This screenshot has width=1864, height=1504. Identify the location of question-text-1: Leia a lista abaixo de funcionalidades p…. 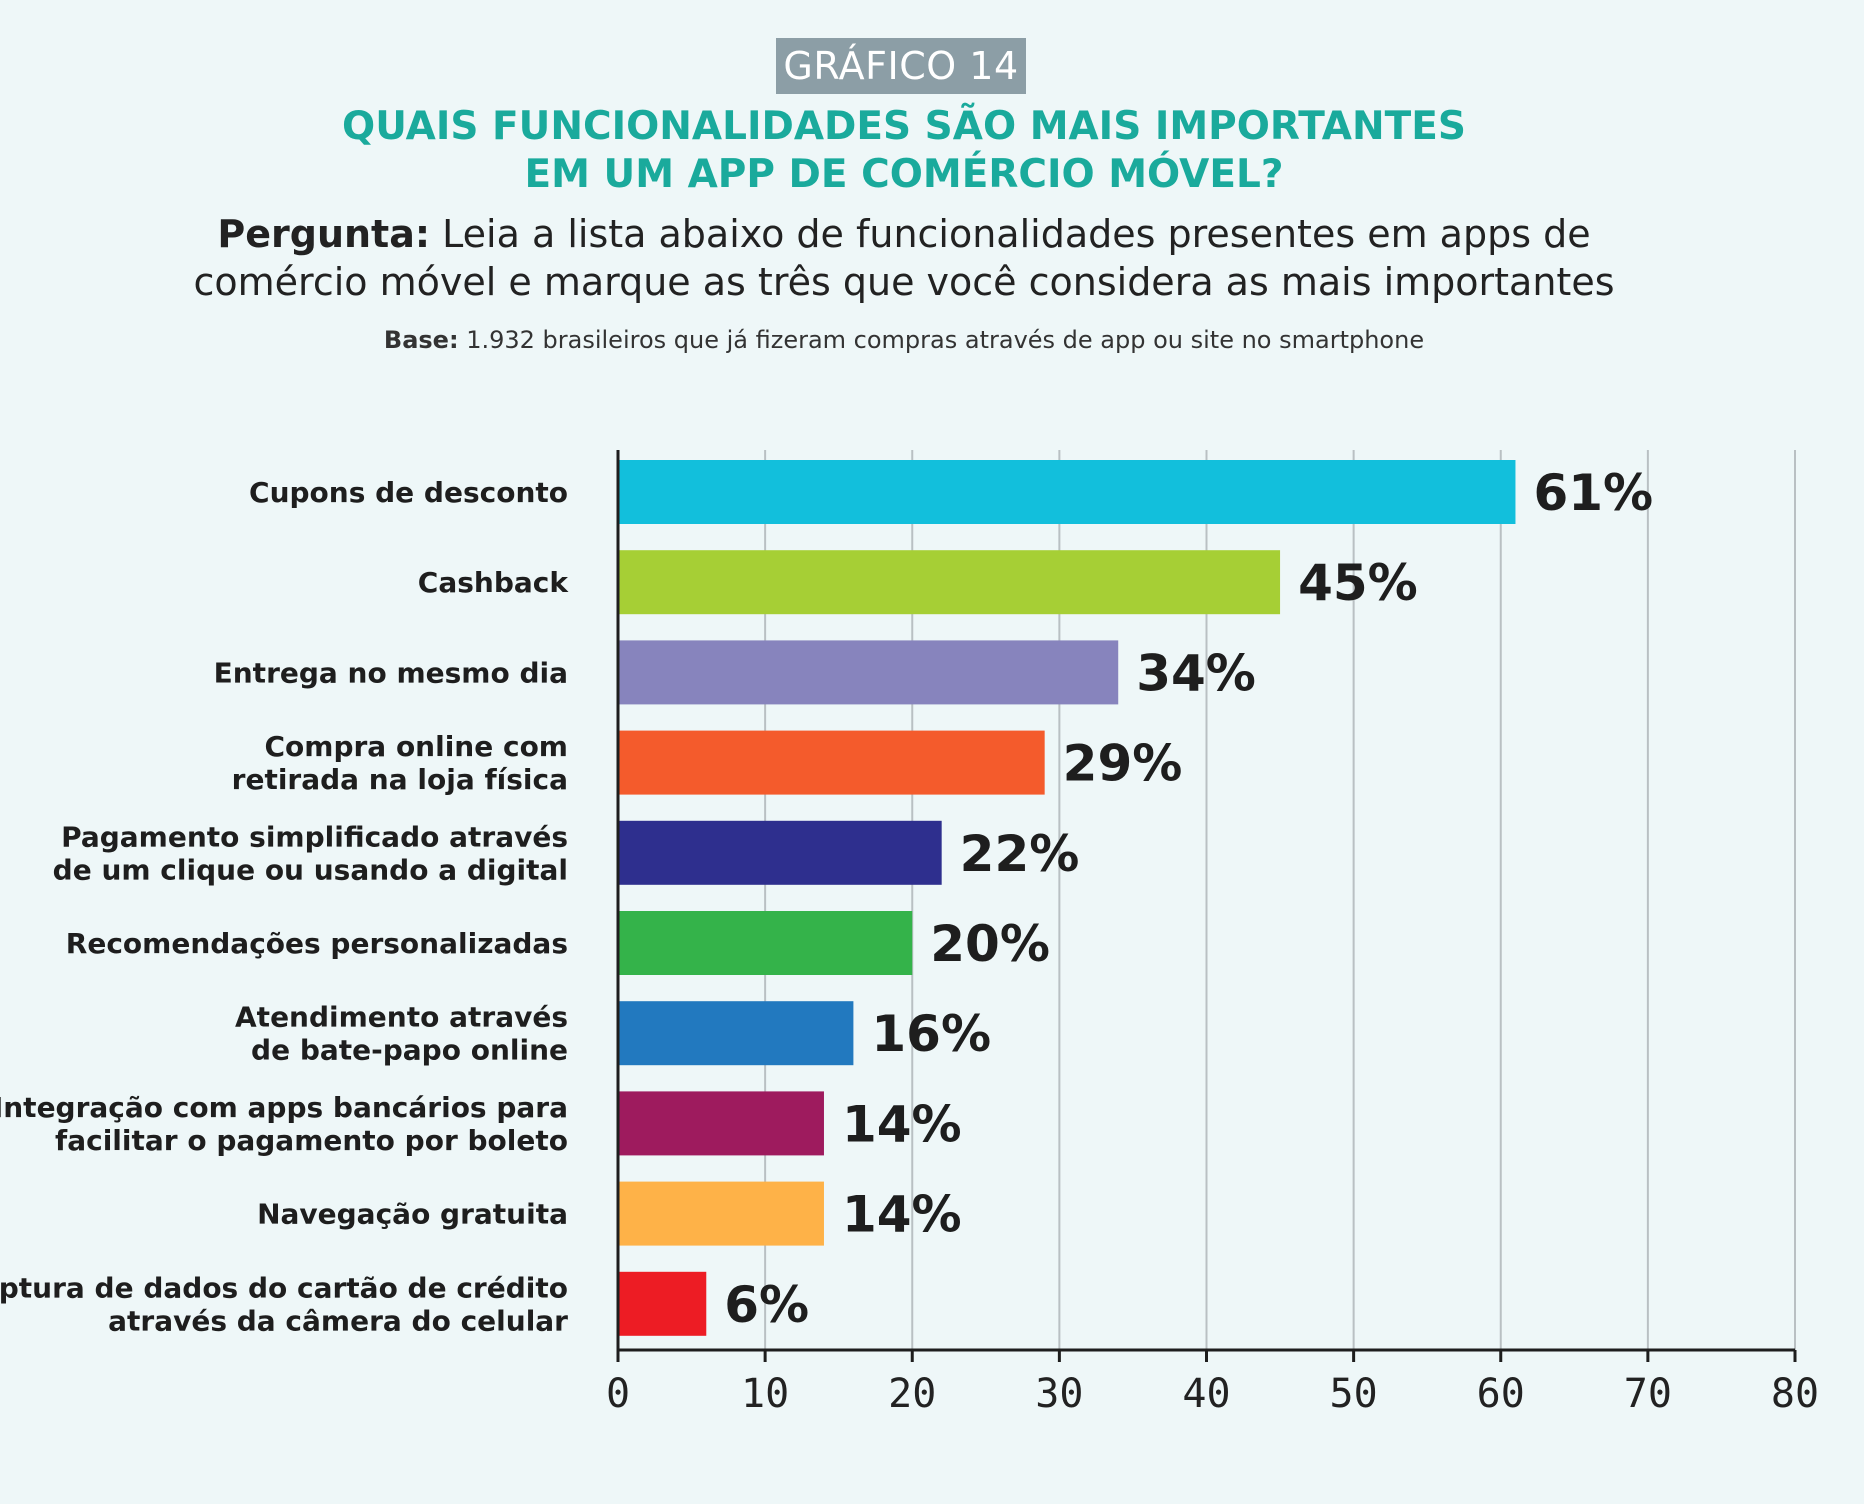
(1010, 234).